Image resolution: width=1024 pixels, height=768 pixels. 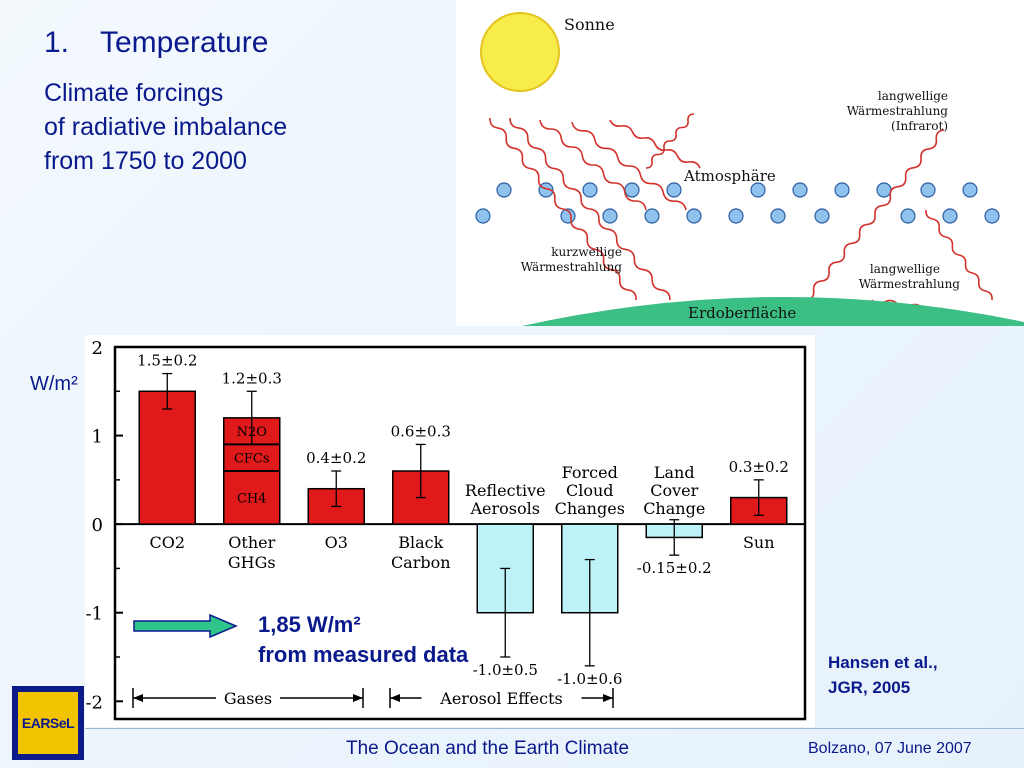 I want to click on y-tick-label: 1, so click(x=97, y=437).